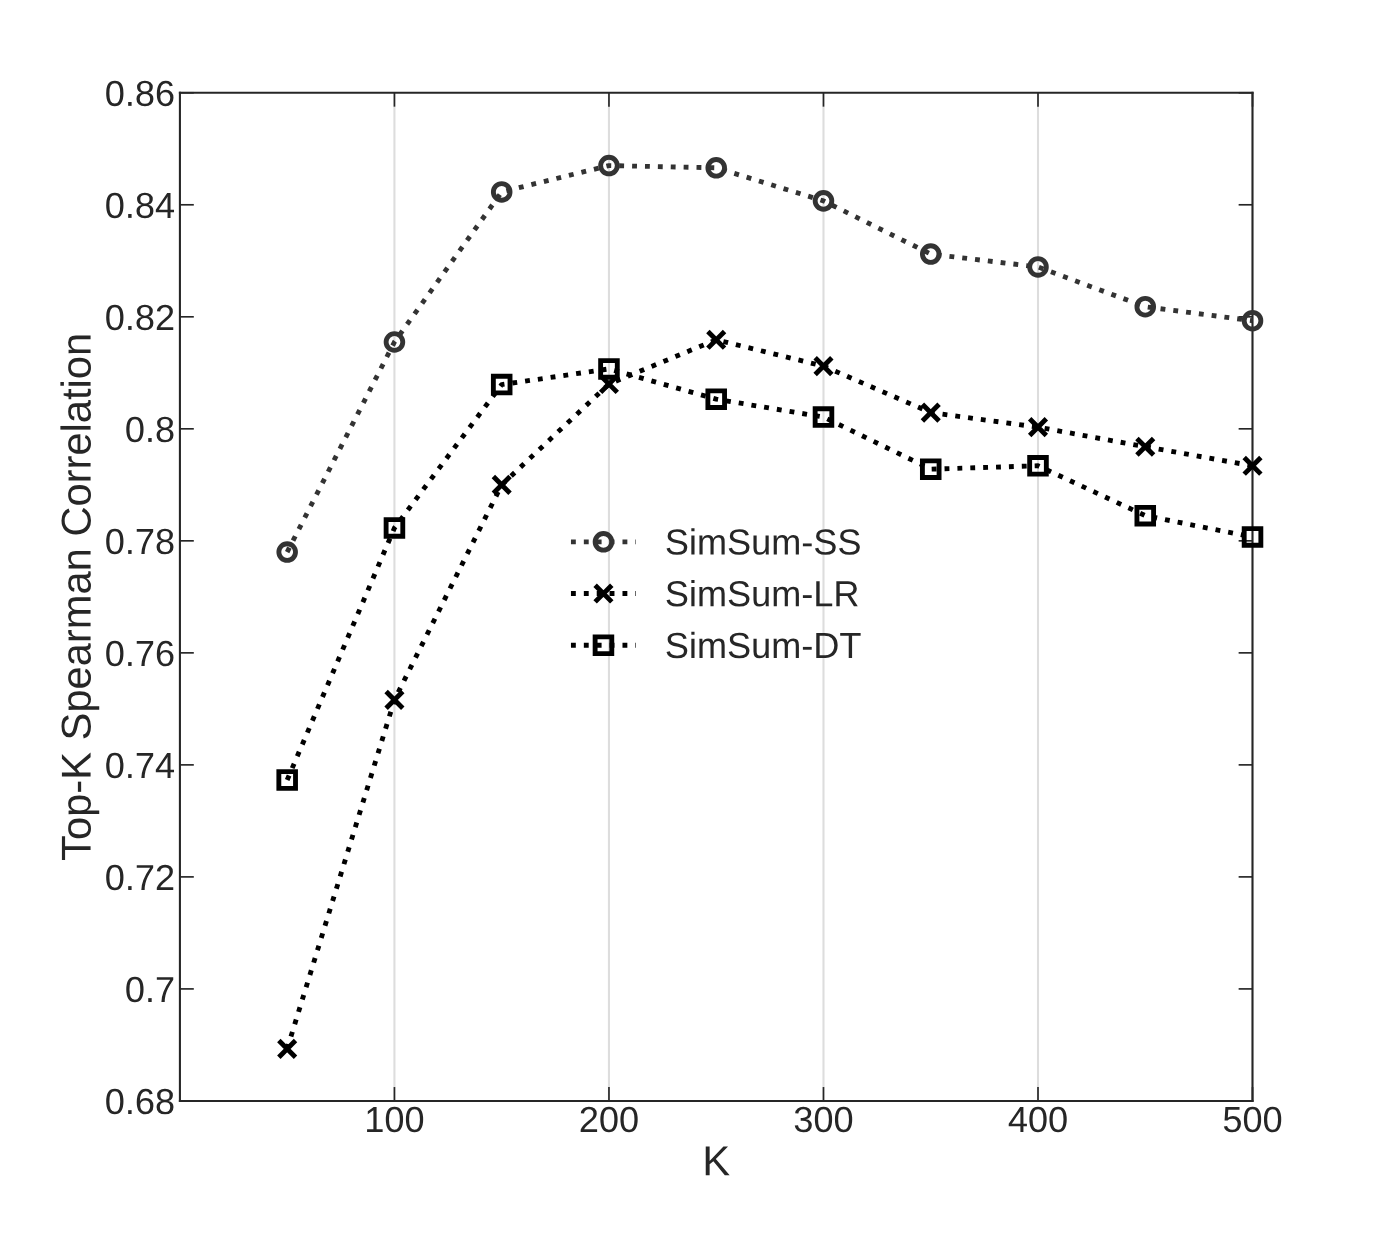  I want to click on y-tick-label: 0.82, so click(140, 317).